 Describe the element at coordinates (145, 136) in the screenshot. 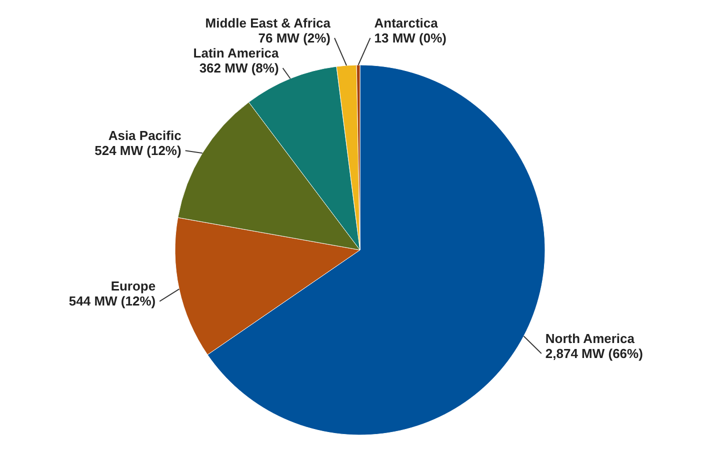

I see `slice-label: Asia Pacific` at that location.